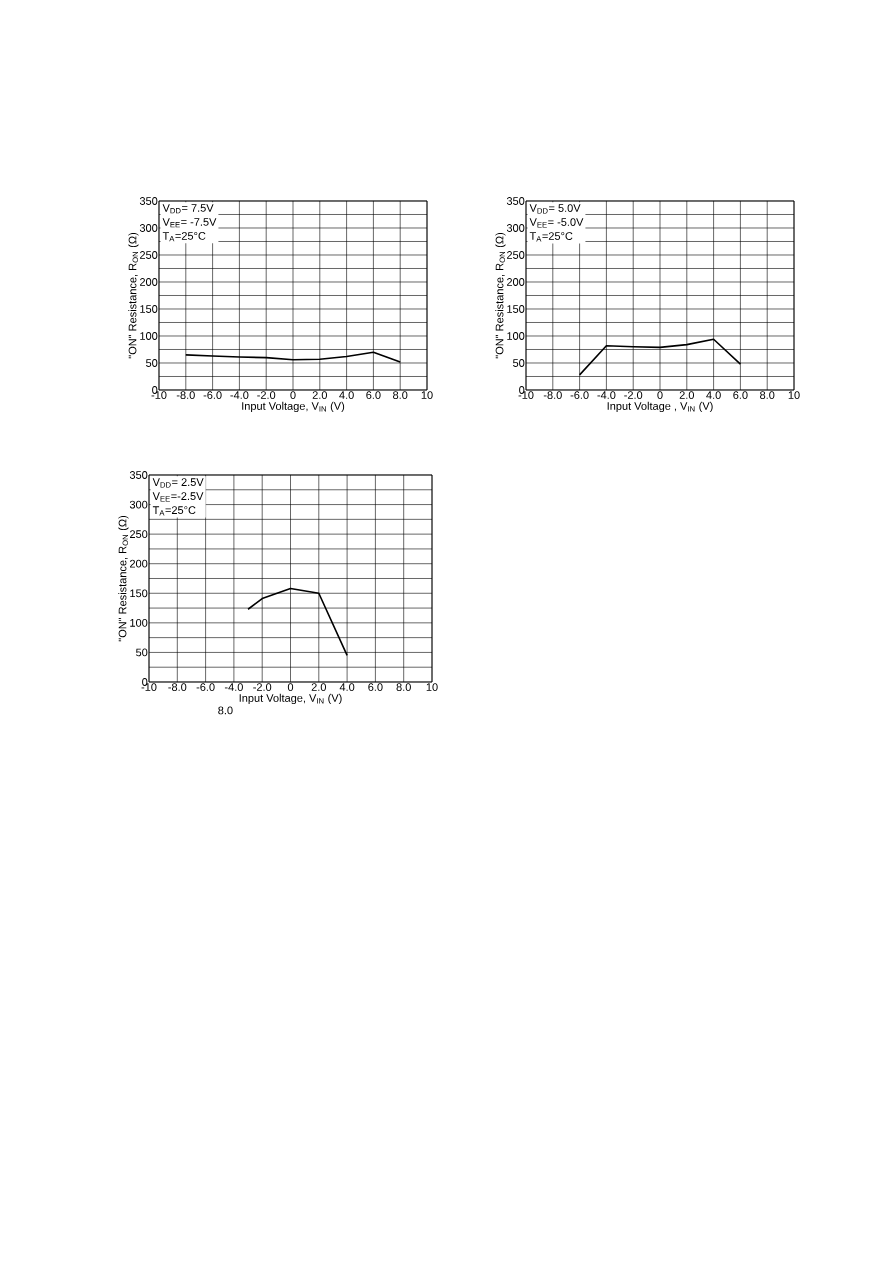  What do you see at coordinates (188, 209) in the screenshot?
I see `annotation: V$_{DD}$= 7.5V` at bounding box center [188, 209].